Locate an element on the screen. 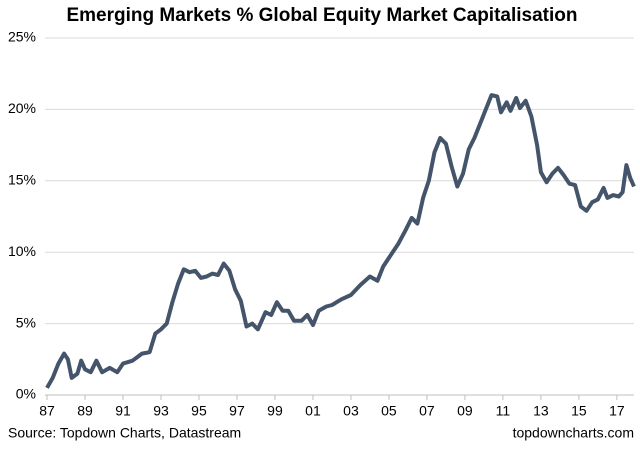  x-tick-label: 99 is located at coordinates (275, 411).